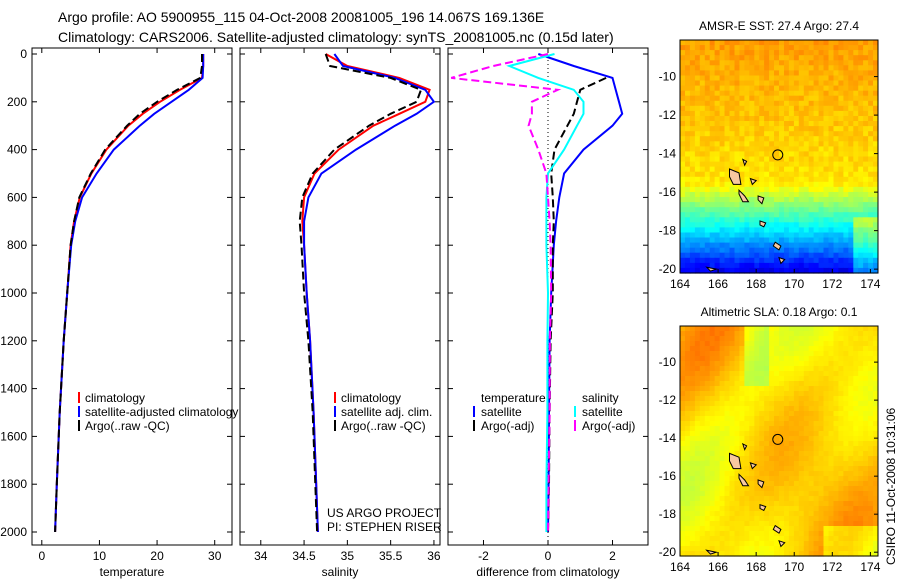 This screenshot has width=900, height=585. Describe the element at coordinates (132, 572) in the screenshot. I see `x-axis-label: temperature` at that location.